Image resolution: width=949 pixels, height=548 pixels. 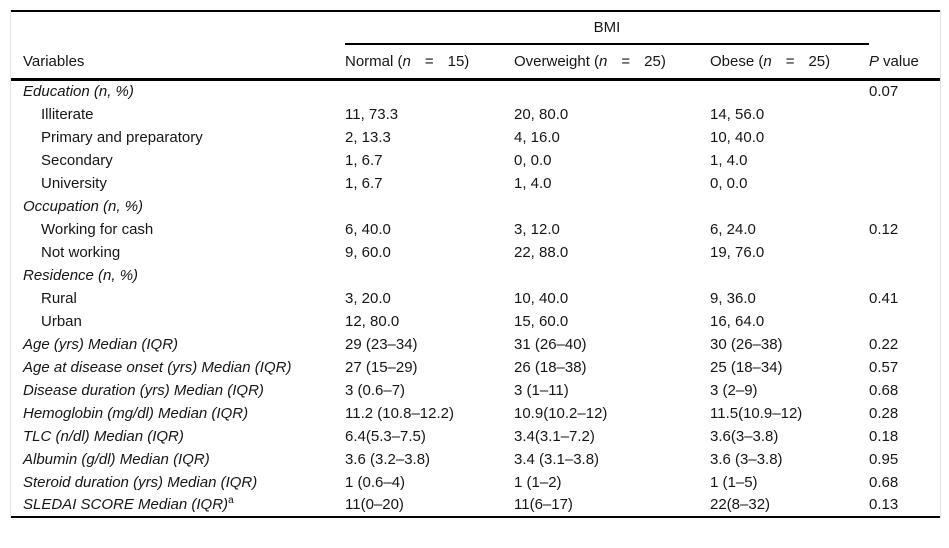 What do you see at coordinates (756, 413) in the screenshot?
I see `value-obese: 11.5(10.9–12)` at bounding box center [756, 413].